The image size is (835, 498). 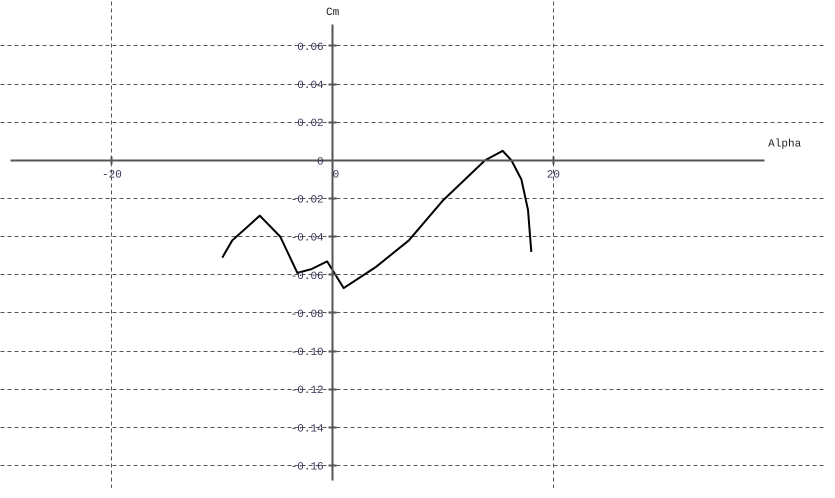 What do you see at coordinates (307, 238) in the screenshot?
I see `y-tick-label: -0.04` at bounding box center [307, 238].